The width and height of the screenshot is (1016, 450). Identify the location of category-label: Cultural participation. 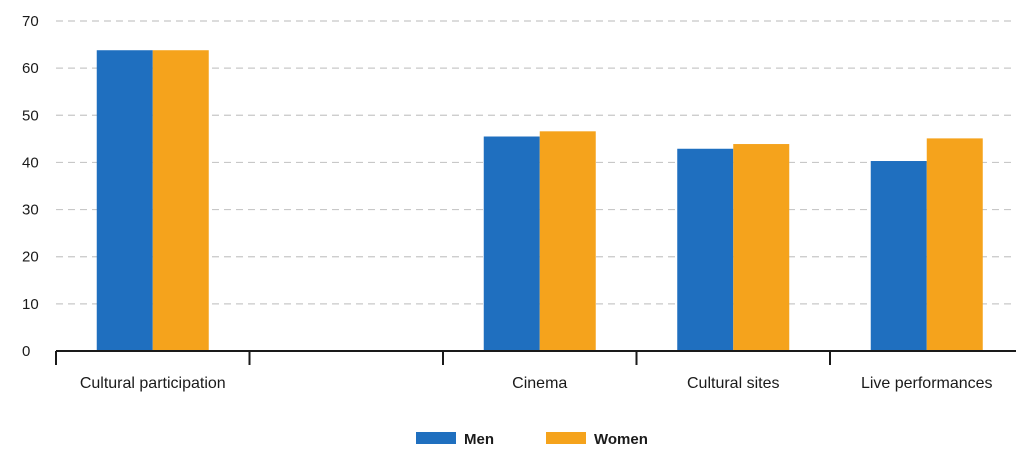
(153, 383).